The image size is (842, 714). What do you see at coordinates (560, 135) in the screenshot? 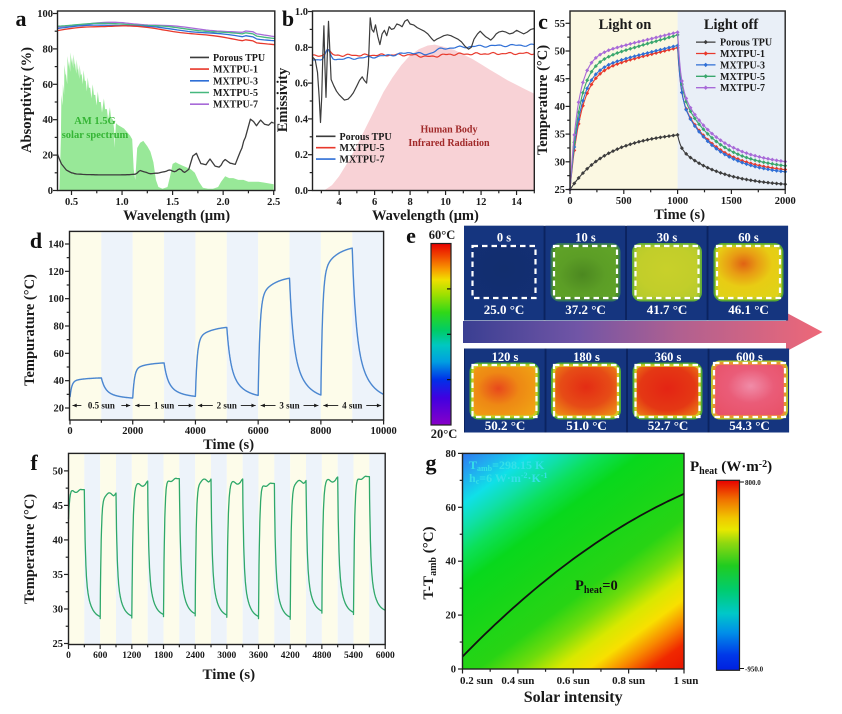
I see `svg-text: 35` at bounding box center [560, 135].